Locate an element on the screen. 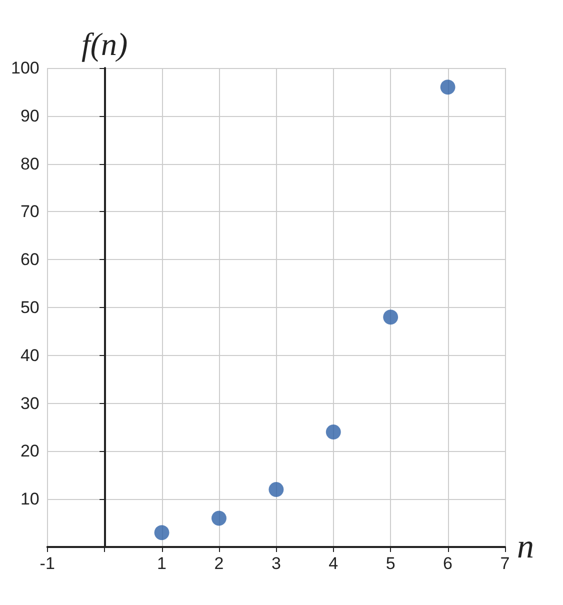  x-tick-label: 6 is located at coordinates (448, 563).